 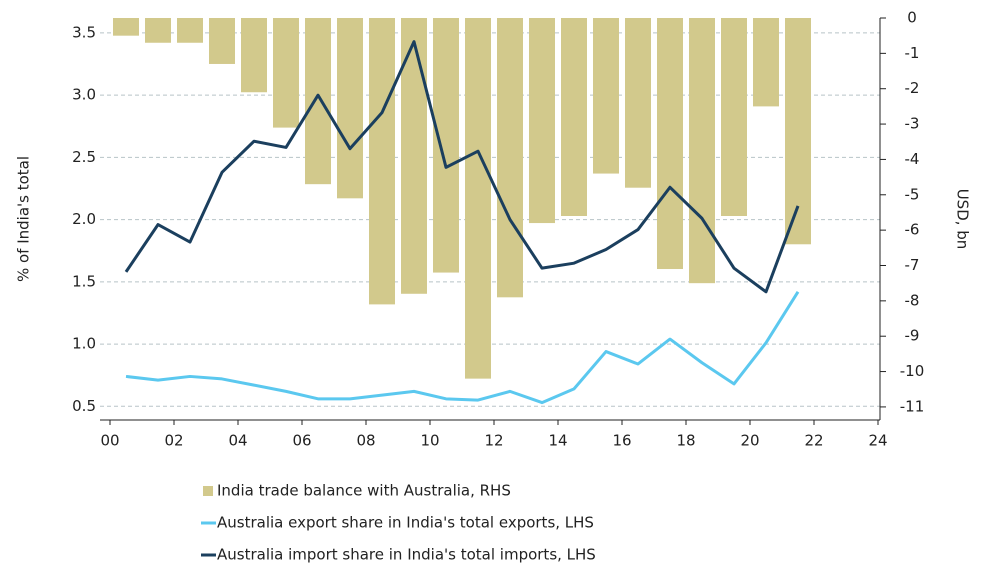 What do you see at coordinates (24, 219) in the screenshot?
I see `y-axis-label: % of India's total` at bounding box center [24, 219].